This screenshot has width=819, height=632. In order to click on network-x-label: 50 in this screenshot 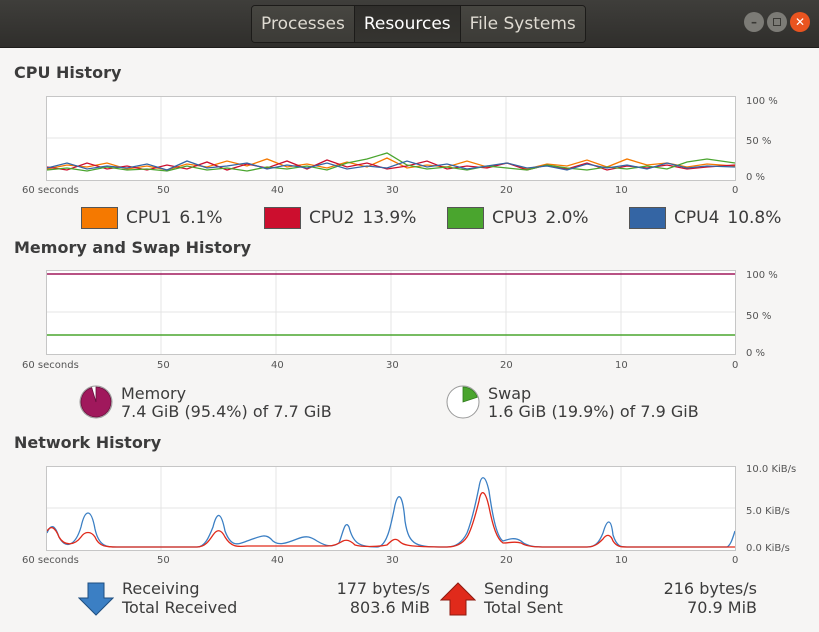, I will do `click(163, 560)`.